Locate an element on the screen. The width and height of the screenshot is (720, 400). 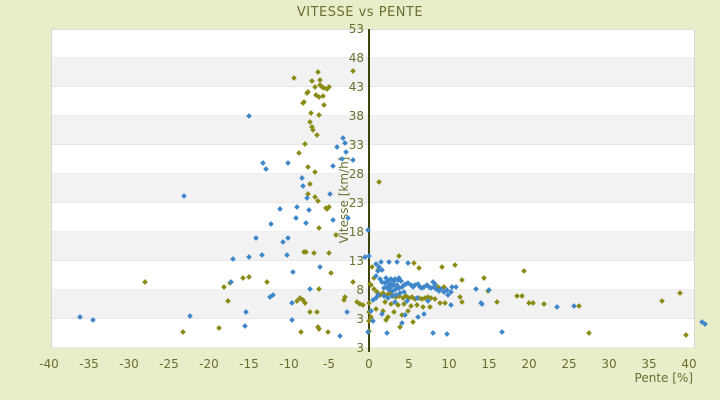
x-tick-label: 15 is located at coordinates (489, 364).